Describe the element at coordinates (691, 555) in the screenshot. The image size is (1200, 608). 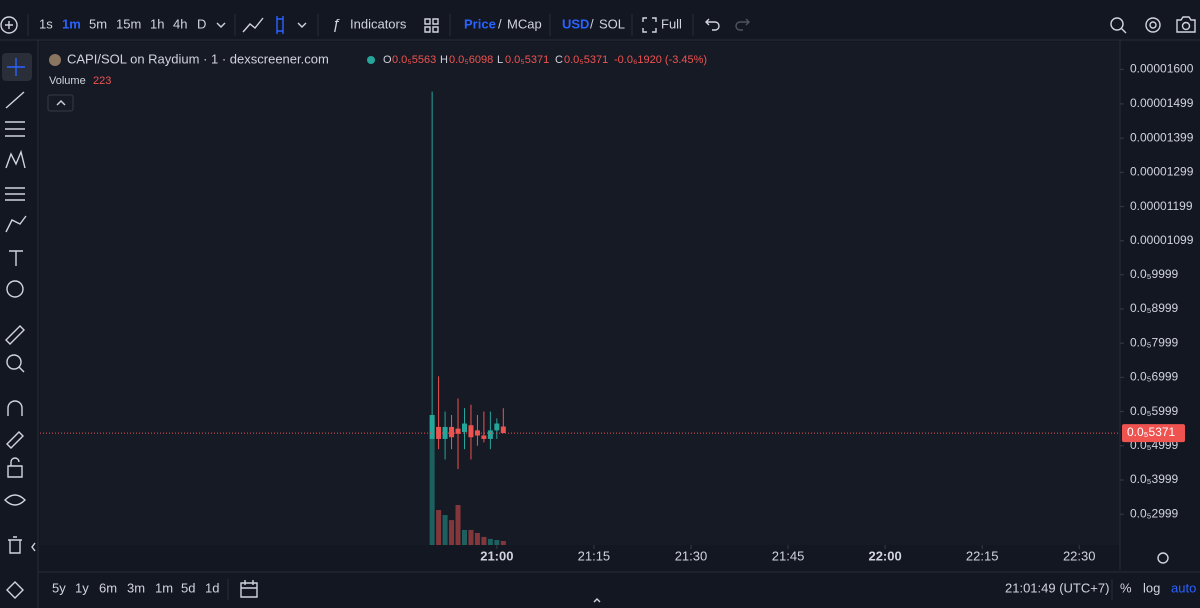
I see `x-tick-label: 21:30` at that location.